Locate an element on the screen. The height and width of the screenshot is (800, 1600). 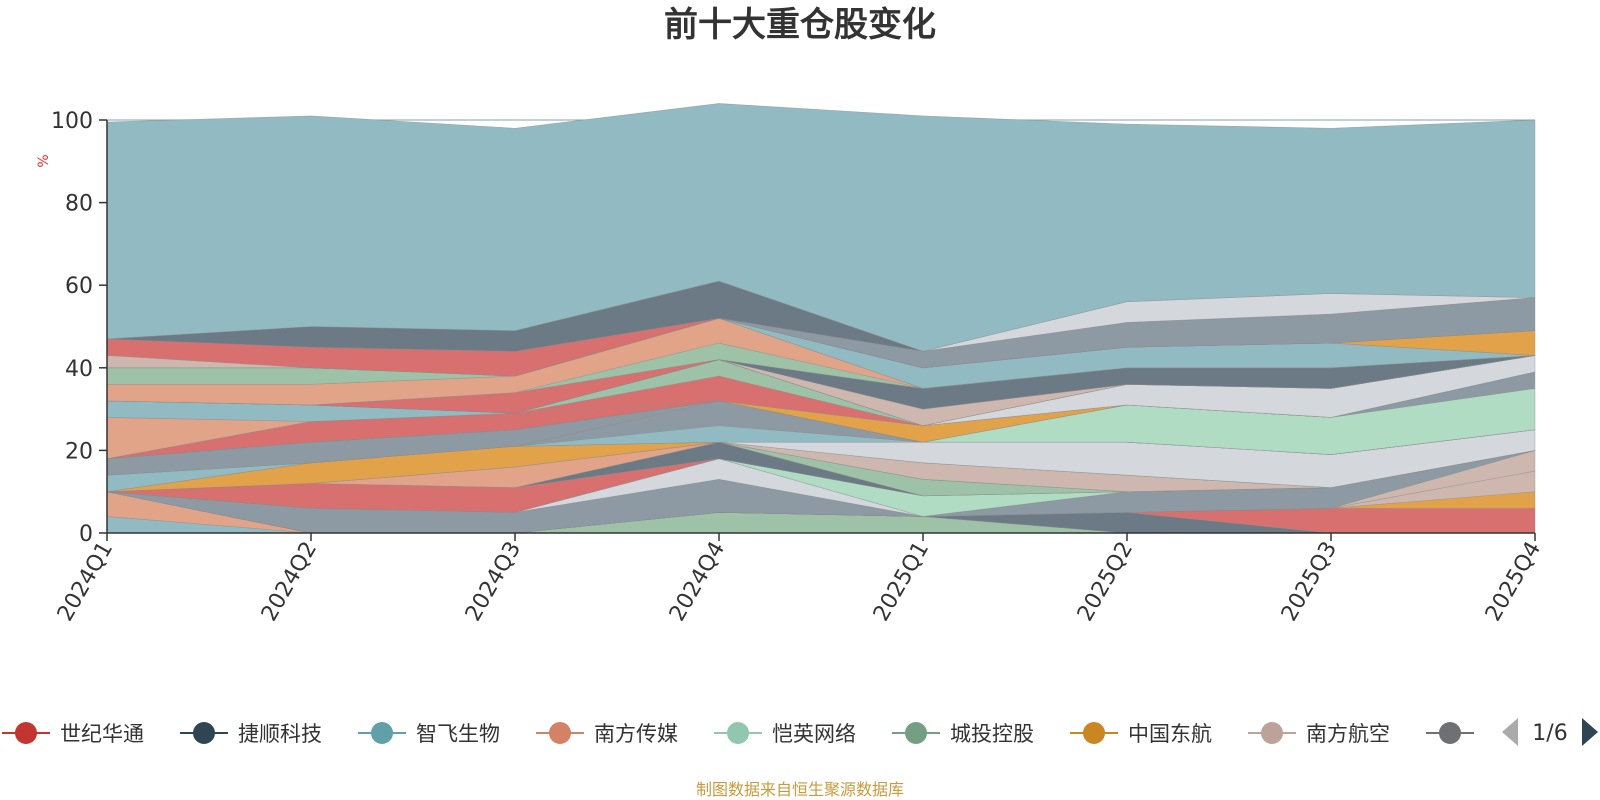
data-source-note: 制图数据来自恒生聚源数据库 is located at coordinates (800, 789).